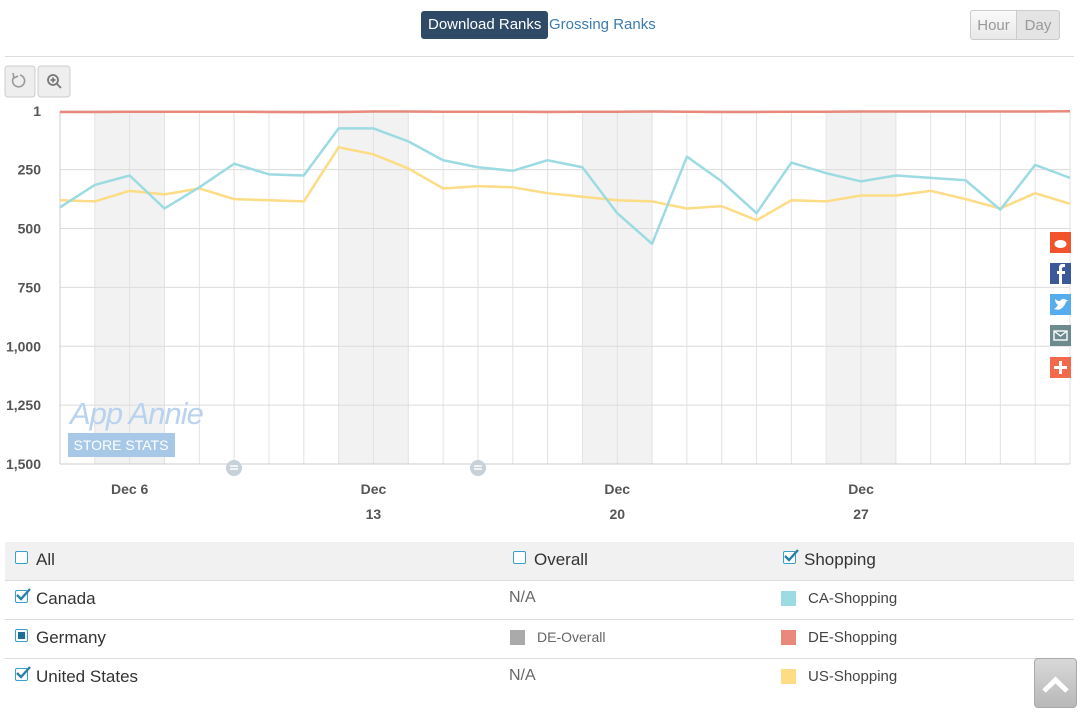 The width and height of the screenshot is (1086, 712). Describe the element at coordinates (37, 111) in the screenshot. I see `y-tick-label: 1` at that location.